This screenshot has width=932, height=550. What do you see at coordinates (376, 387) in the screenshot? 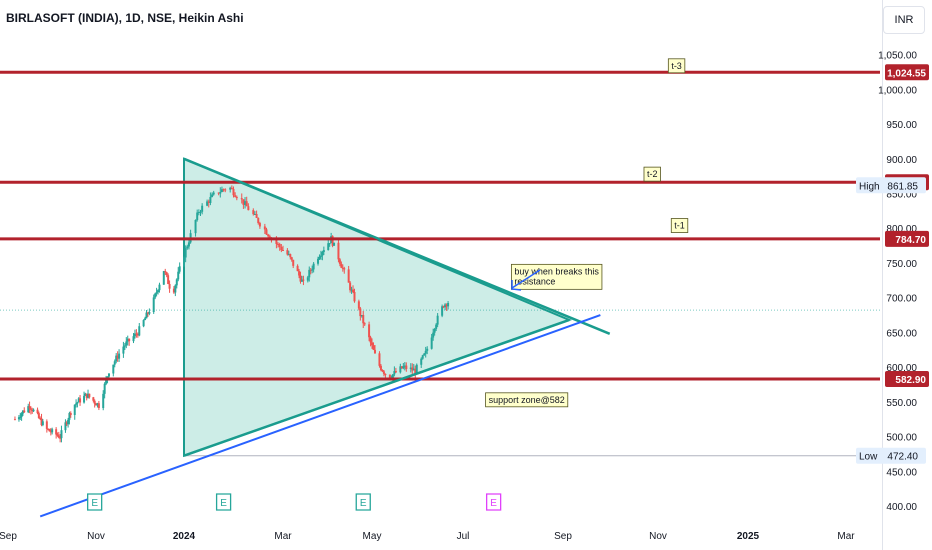
I see `triangle-support-edge` at bounding box center [376, 387].